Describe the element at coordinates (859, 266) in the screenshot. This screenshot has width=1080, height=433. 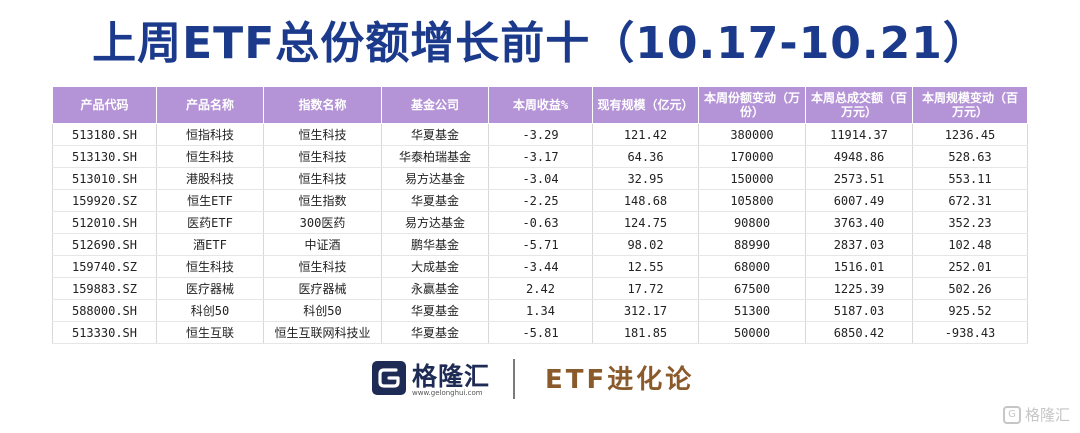
I see `table-cell: 1516.01` at that location.